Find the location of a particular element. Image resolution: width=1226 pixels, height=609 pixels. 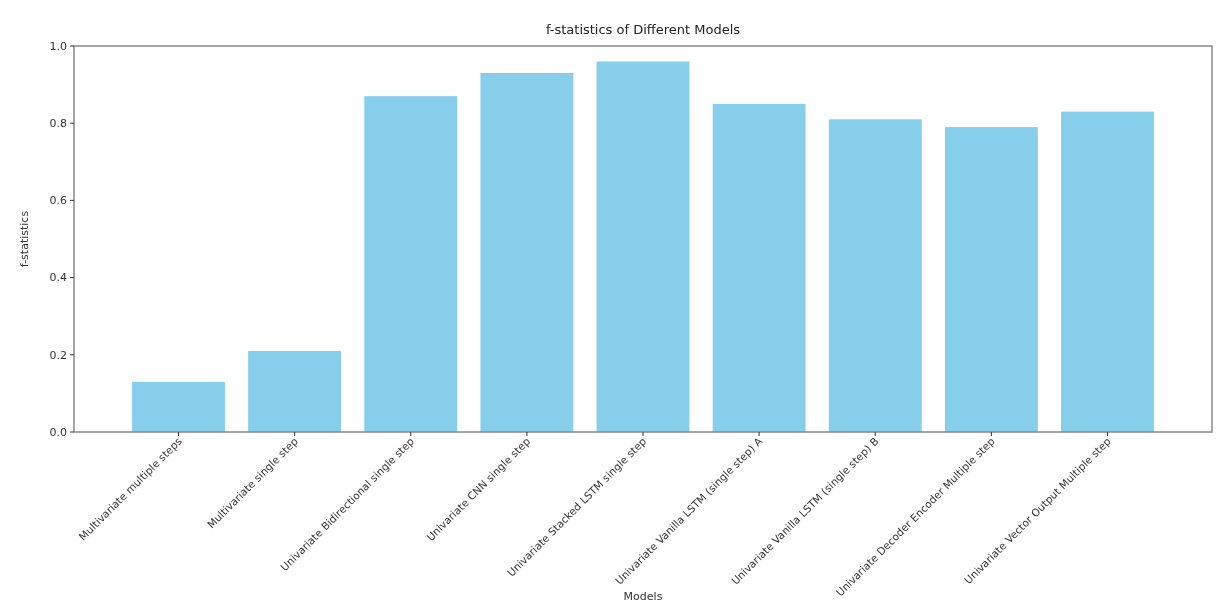

y-tick-label: 0.6 is located at coordinates (58, 201).